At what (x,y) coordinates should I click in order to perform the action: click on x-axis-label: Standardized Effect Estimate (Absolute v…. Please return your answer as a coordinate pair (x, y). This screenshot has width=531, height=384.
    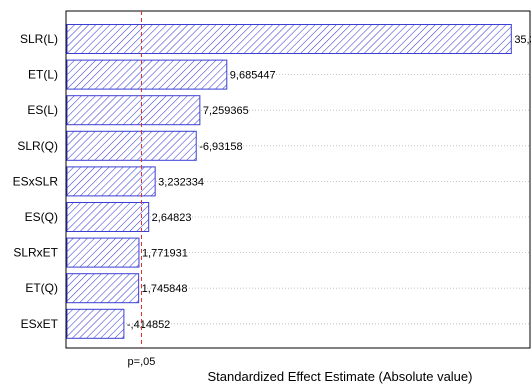
    Looking at the image, I should click on (340, 376).